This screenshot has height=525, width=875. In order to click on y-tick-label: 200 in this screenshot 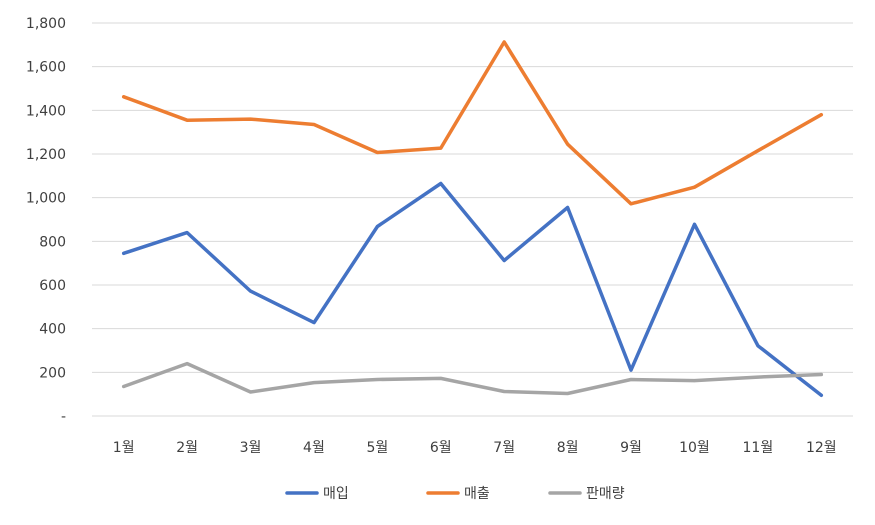, I will do `click(52, 373)`.